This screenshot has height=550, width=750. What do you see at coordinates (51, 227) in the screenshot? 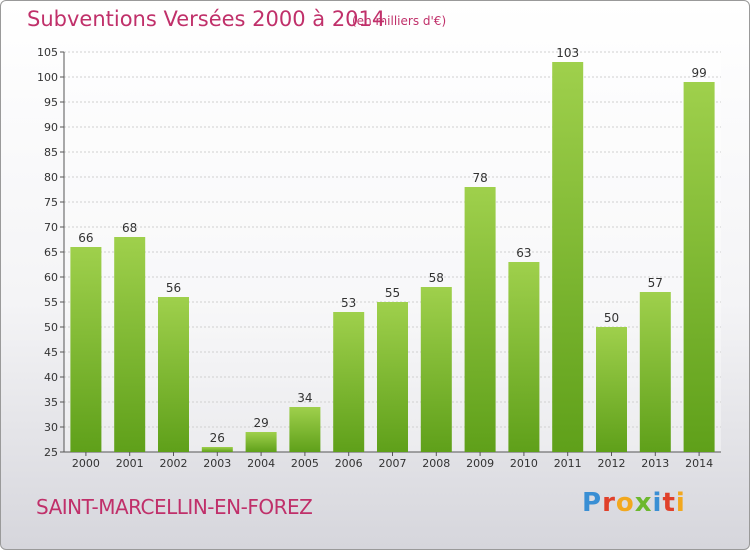
I see `y-tick-label: 70` at bounding box center [51, 227].